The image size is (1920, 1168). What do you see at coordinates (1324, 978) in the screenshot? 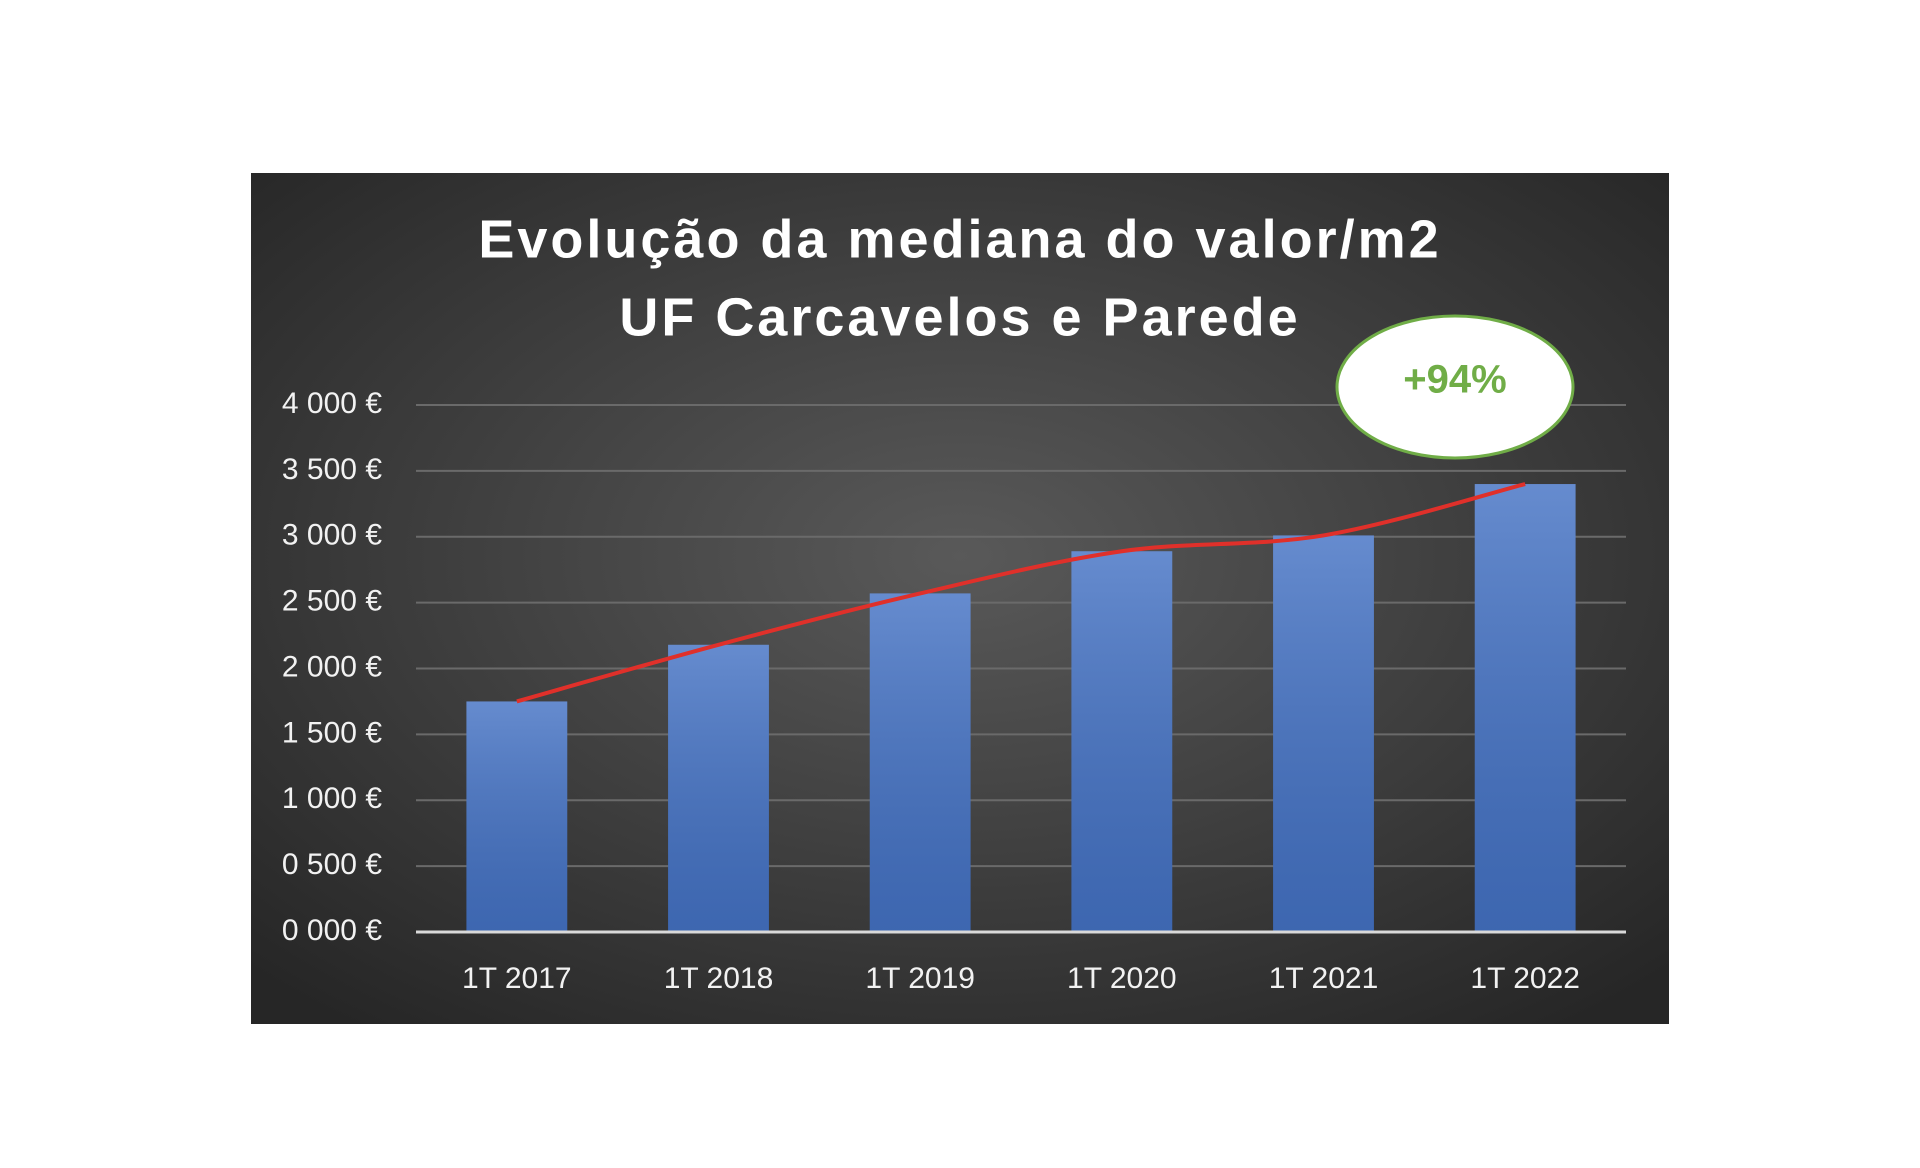
I see `x-tick-label: 1T 2021` at bounding box center [1324, 978].